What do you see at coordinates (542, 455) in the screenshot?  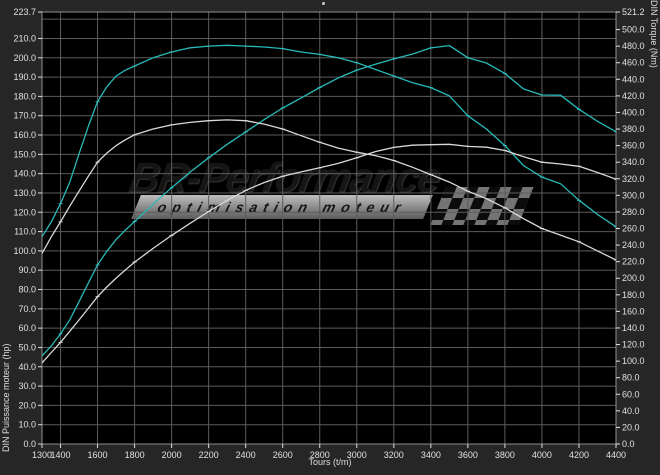 I see `x-tick-label: 4000` at bounding box center [542, 455].